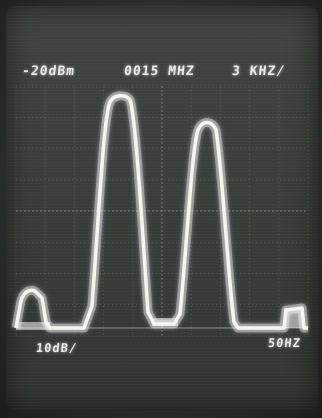 Image resolution: width=322 pixels, height=418 pixels. I want to click on span-suffix: /, so click(280, 71).